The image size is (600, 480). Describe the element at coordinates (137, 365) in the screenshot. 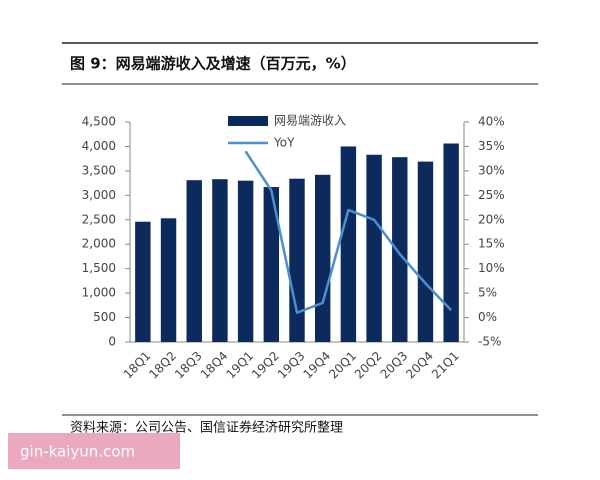

I see `x-tick-label: 18Q1` at that location.